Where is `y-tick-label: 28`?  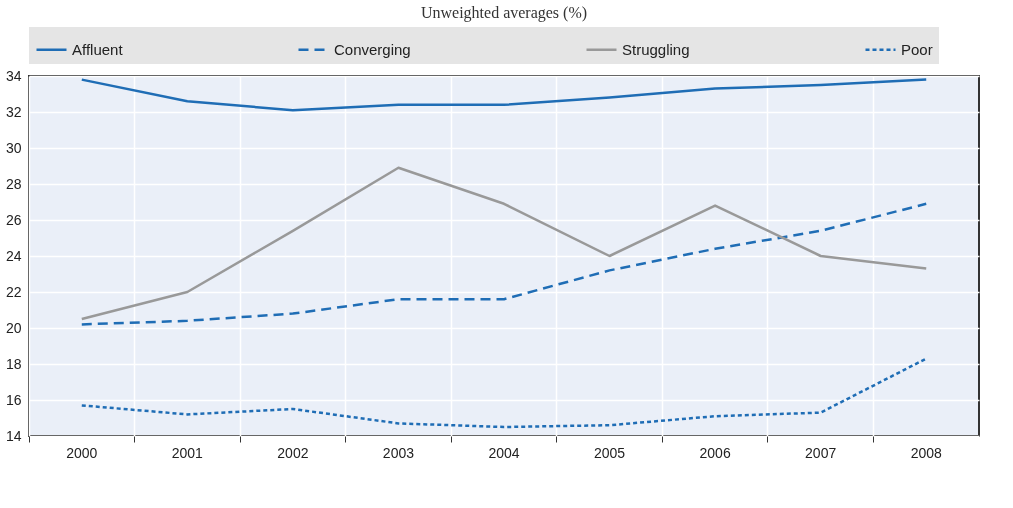
y-tick-label: 28 is located at coordinates (13, 183).